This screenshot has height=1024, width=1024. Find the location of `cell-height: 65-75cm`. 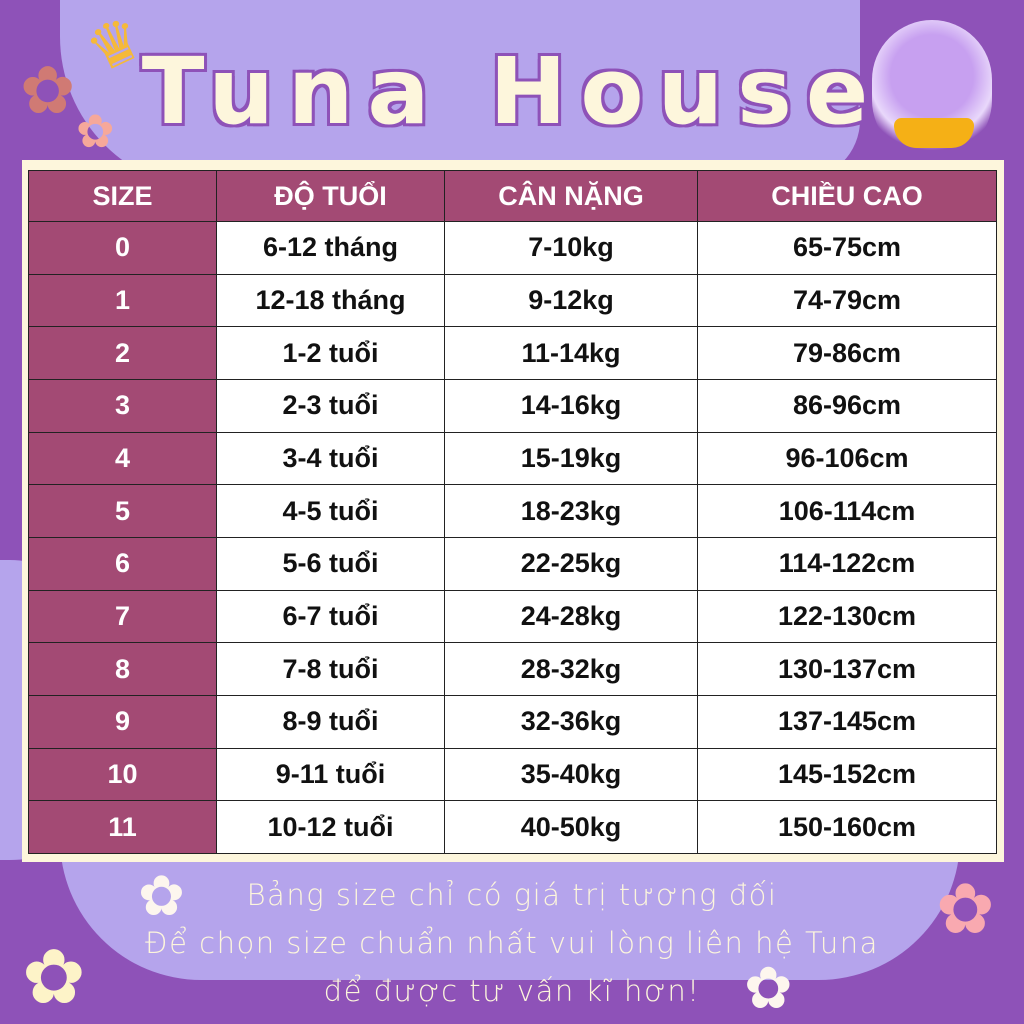

cell-height: 65-75cm is located at coordinates (847, 248).